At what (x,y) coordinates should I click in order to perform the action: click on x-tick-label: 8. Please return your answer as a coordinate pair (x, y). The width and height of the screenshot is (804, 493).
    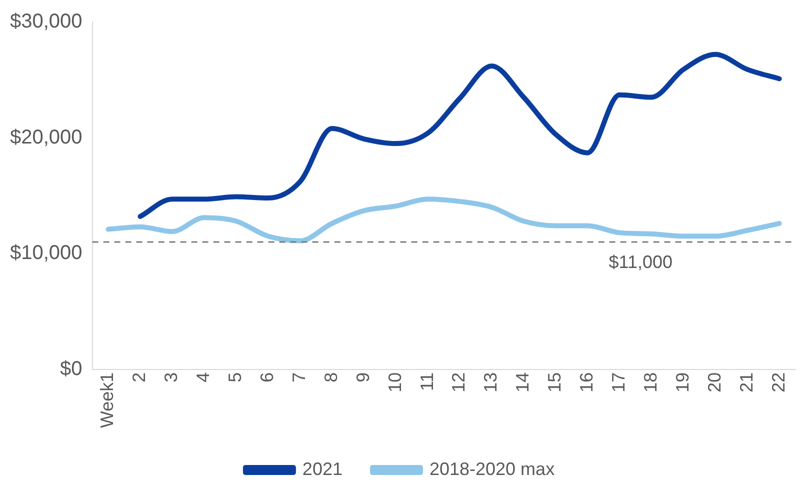
    Looking at the image, I should click on (330, 377).